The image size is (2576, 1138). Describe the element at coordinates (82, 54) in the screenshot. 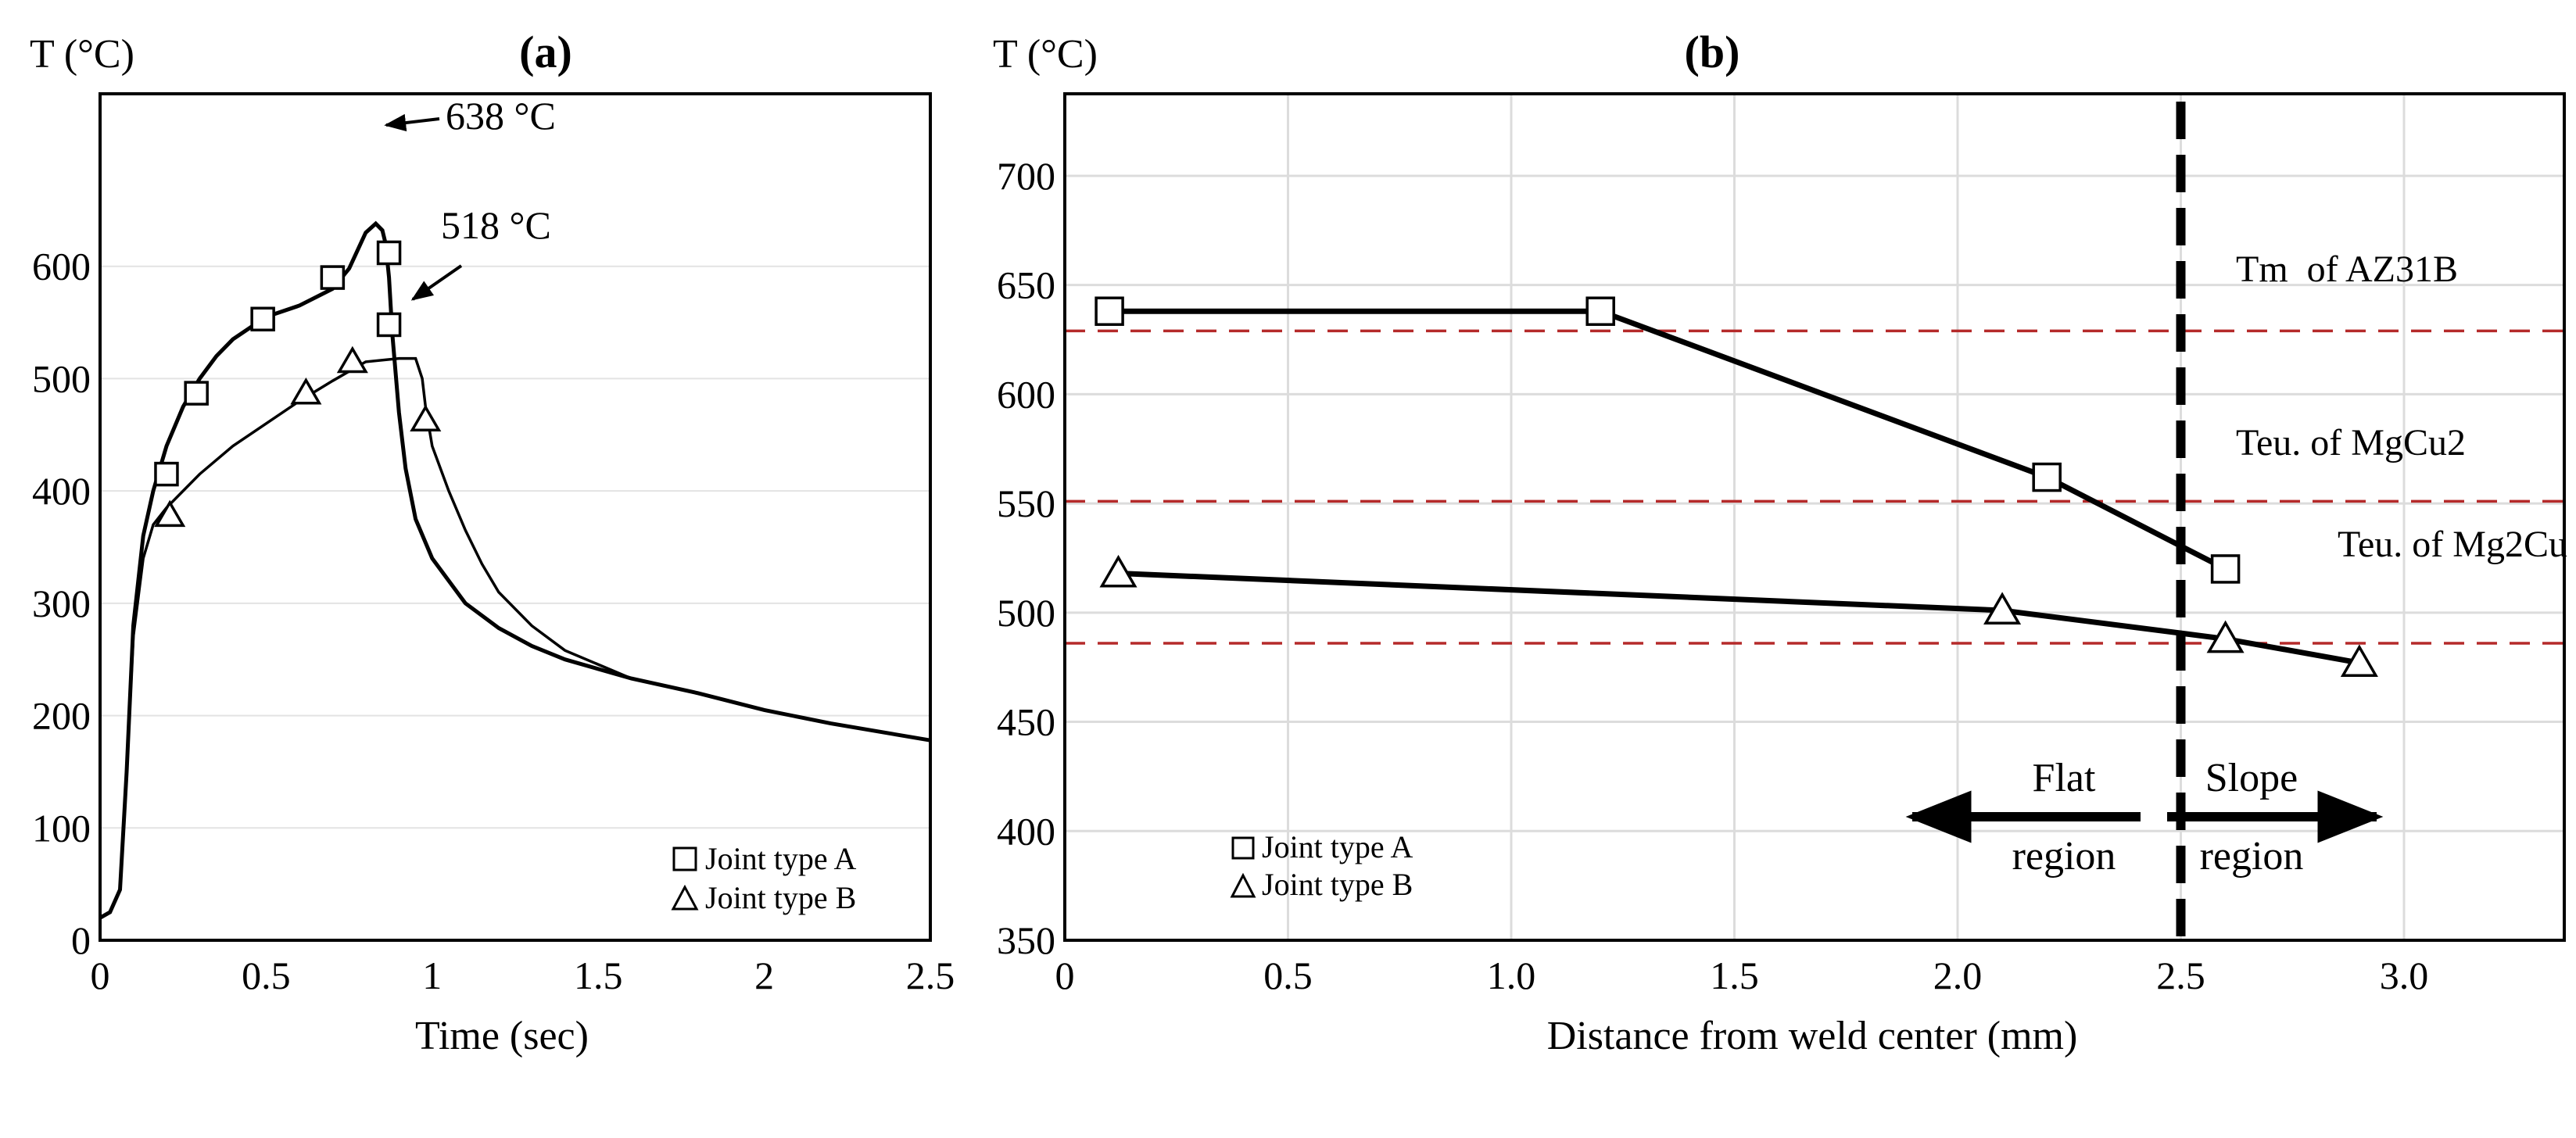

I see `panel-a-y-label: T (°C)` at that location.